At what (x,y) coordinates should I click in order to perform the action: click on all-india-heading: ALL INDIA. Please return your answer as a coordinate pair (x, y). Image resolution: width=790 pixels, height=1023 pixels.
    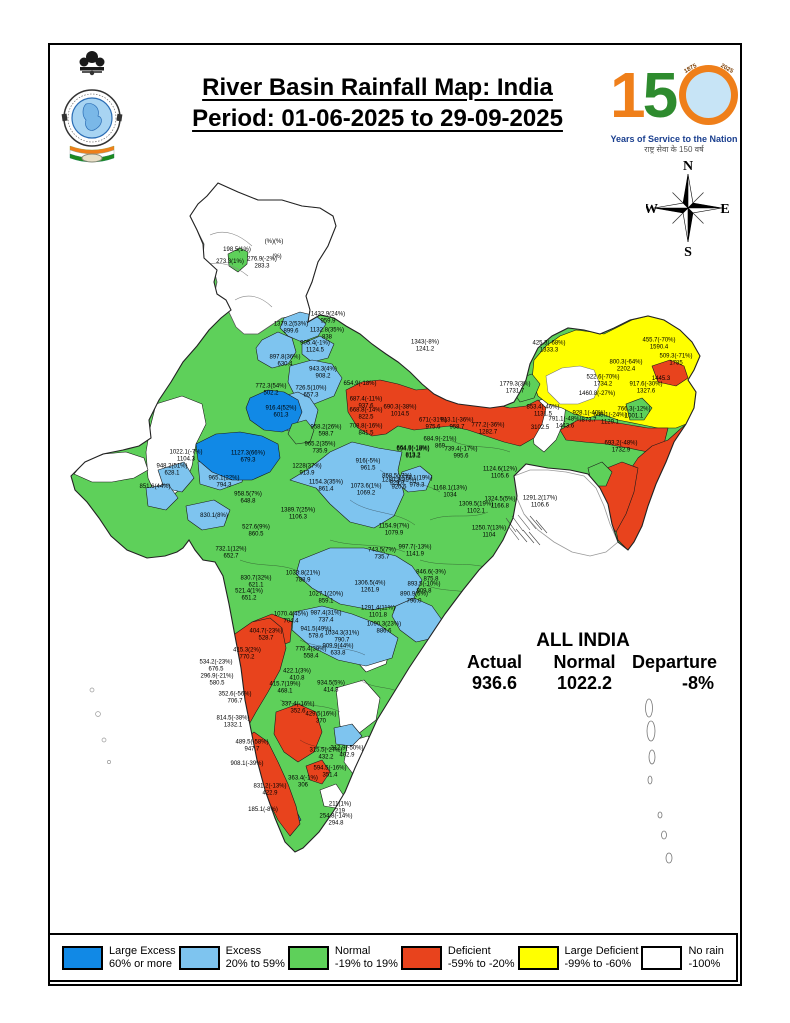
    Looking at the image, I should click on (583, 640).